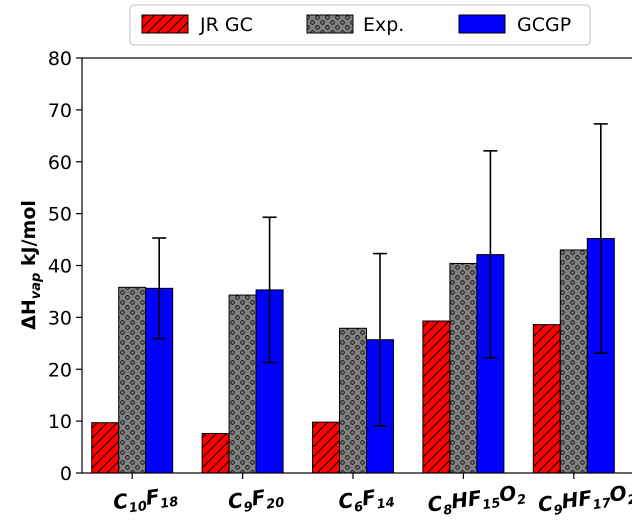  What do you see at coordinates (60, 370) in the screenshot?
I see `y-tick-label: 20` at bounding box center [60, 370].